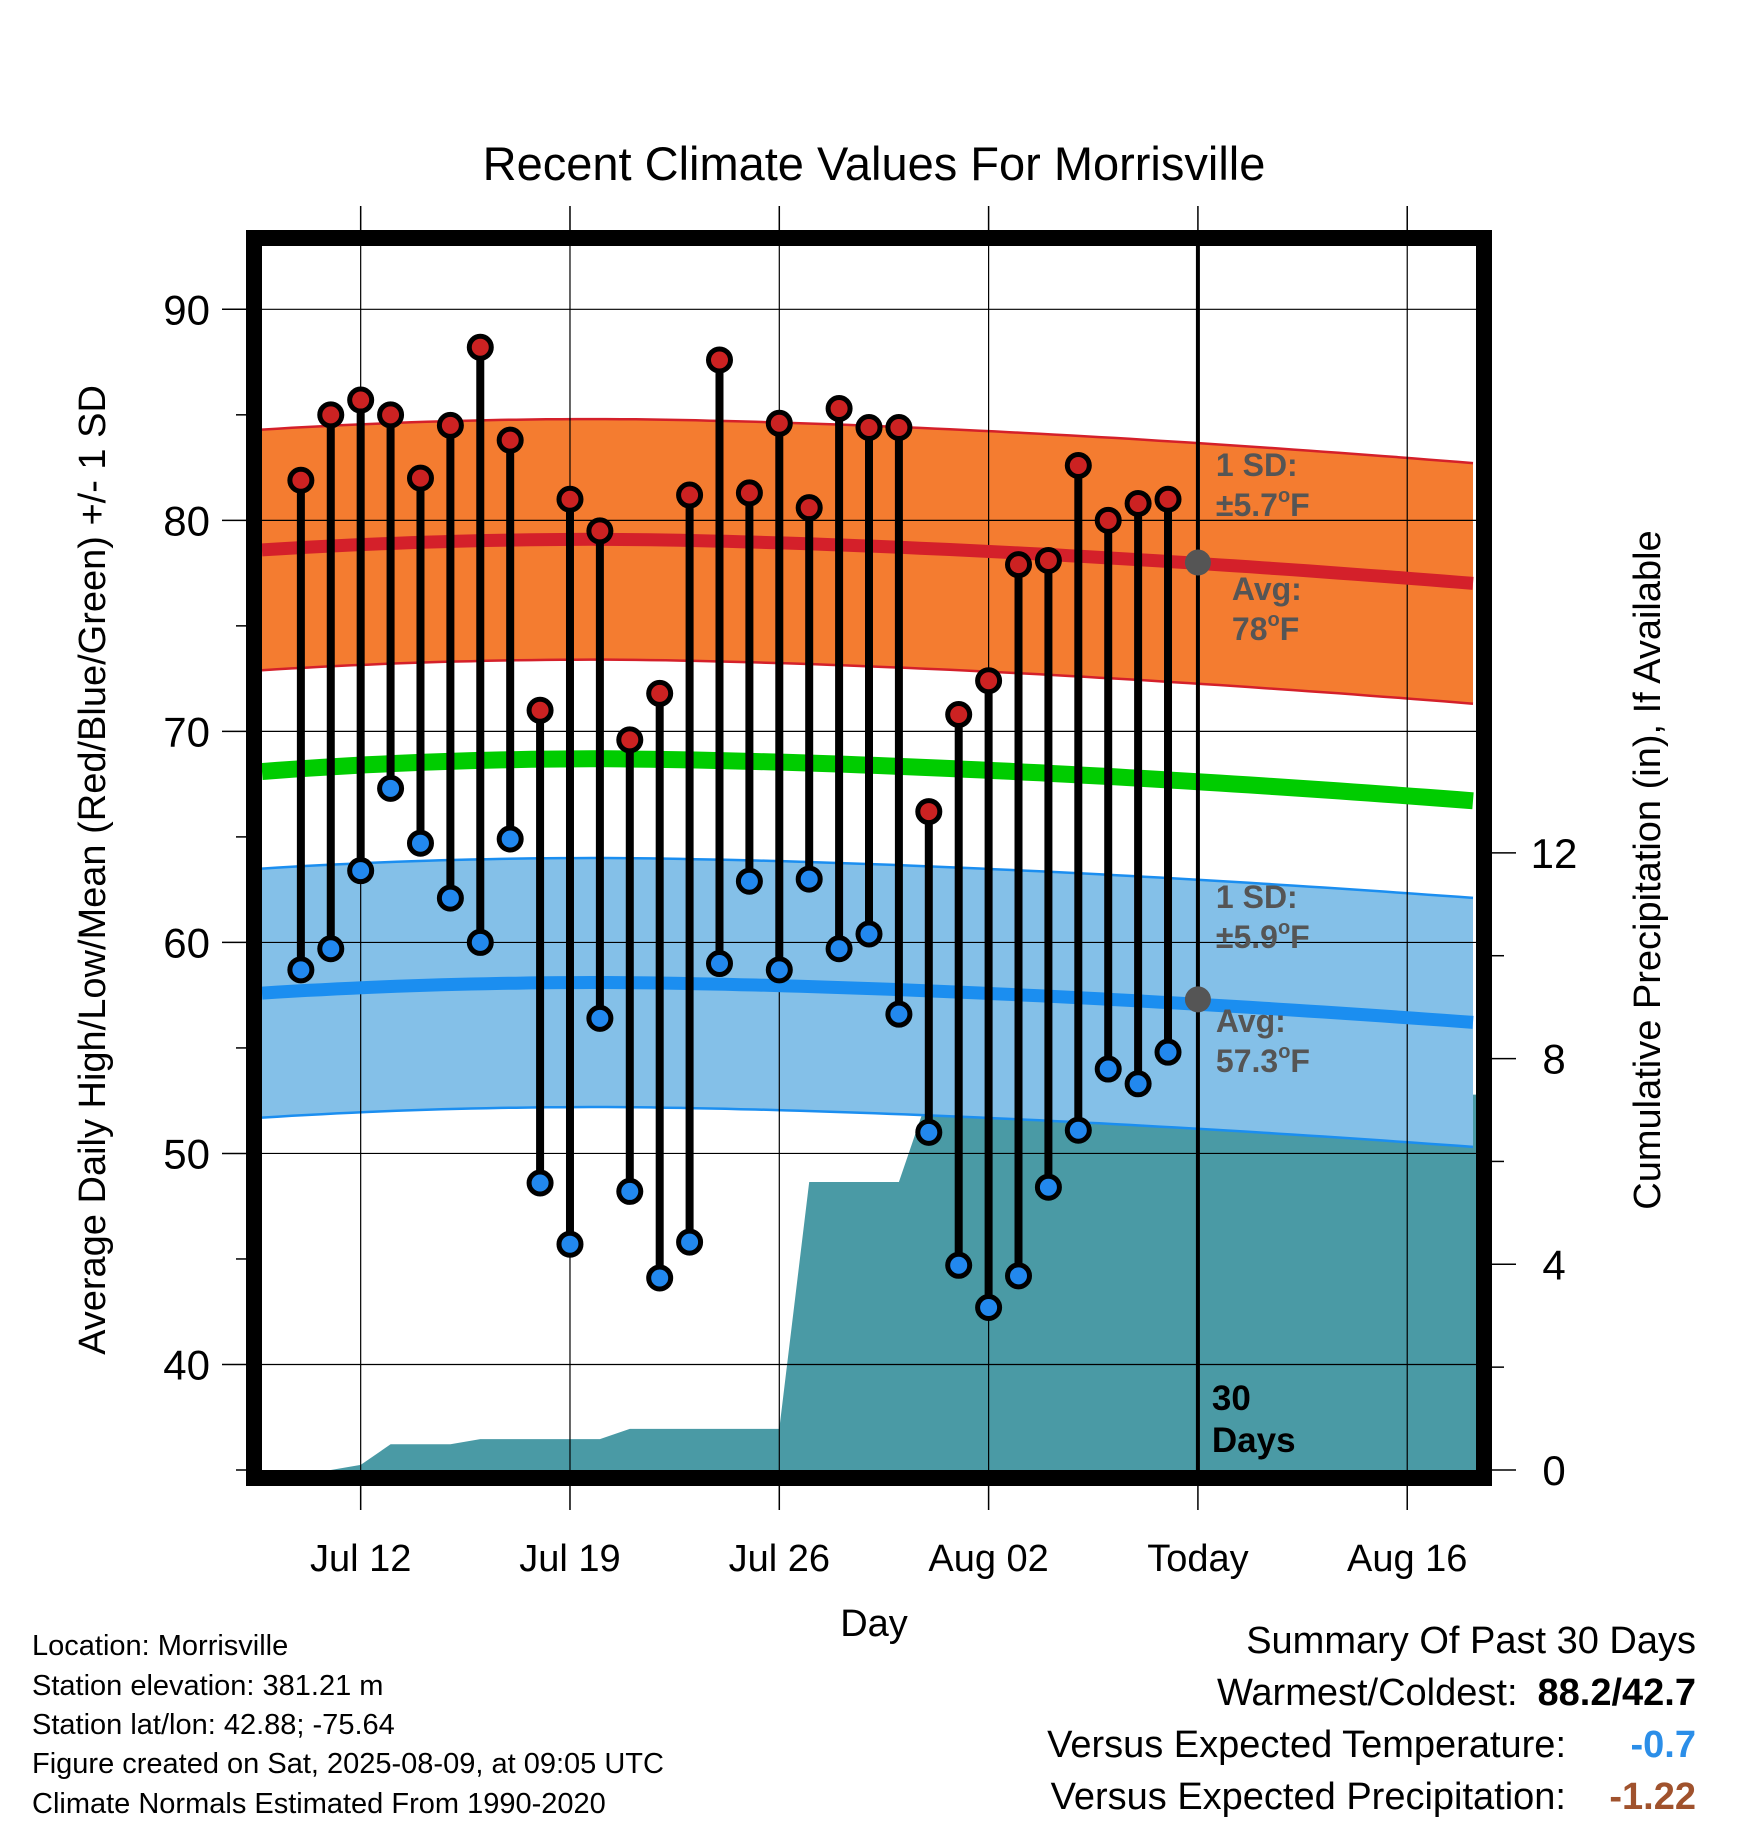  What do you see at coordinates (1247, 1061) in the screenshot?
I see `low-avg-annotation-value: 57.3` at bounding box center [1247, 1061].